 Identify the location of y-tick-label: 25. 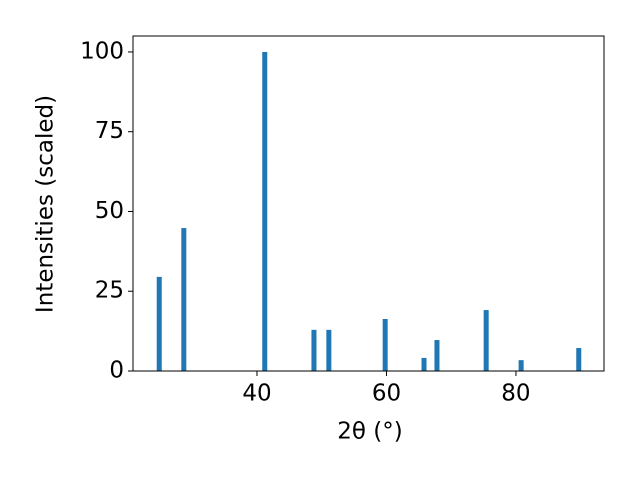
(109, 291).